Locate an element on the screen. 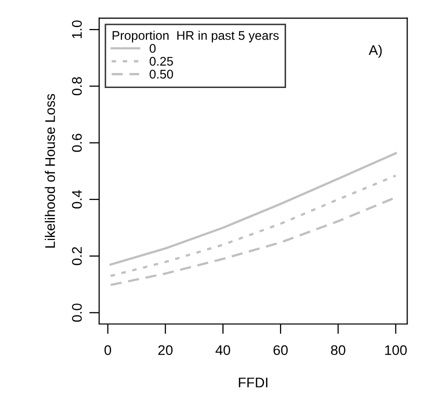 Image resolution: width=422 pixels, height=405 pixels. y-tick-label: 0.8 is located at coordinates (77, 86).